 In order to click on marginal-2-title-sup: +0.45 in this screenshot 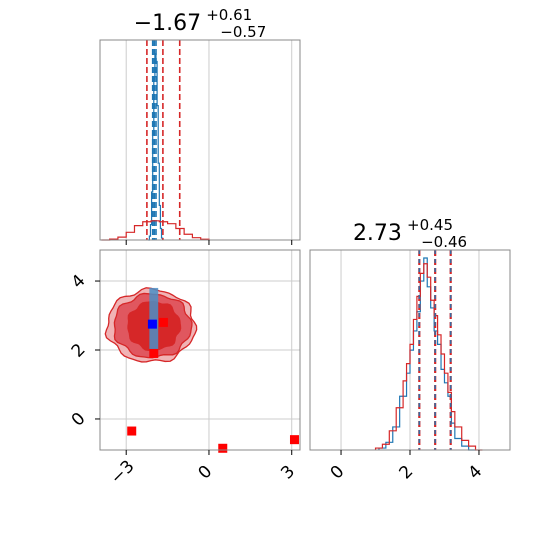, I will do `click(430, 225)`.